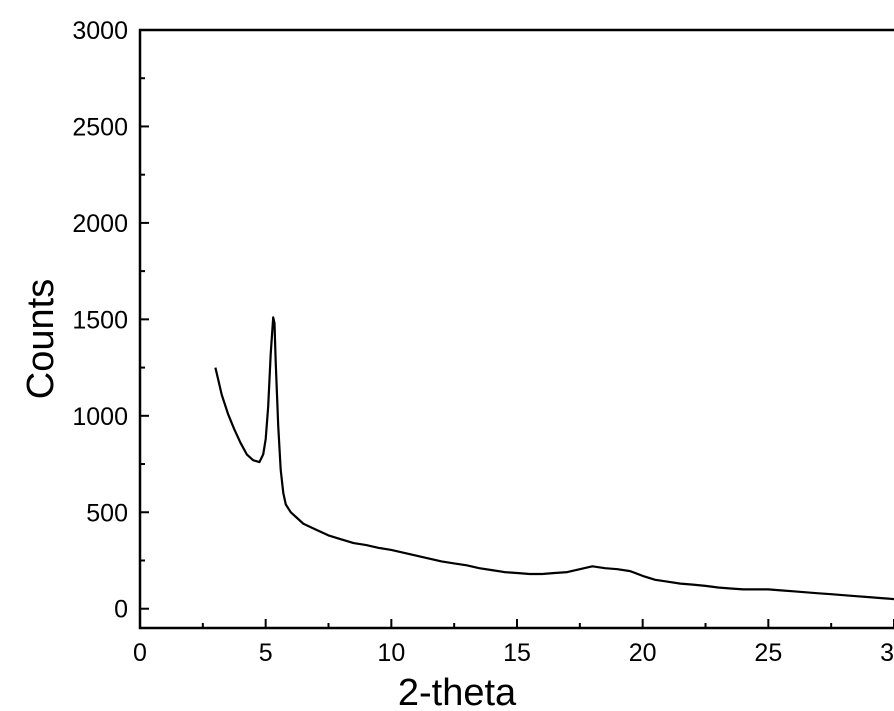  Describe the element at coordinates (121, 610) in the screenshot. I see `y-tick-label: 0` at that location.